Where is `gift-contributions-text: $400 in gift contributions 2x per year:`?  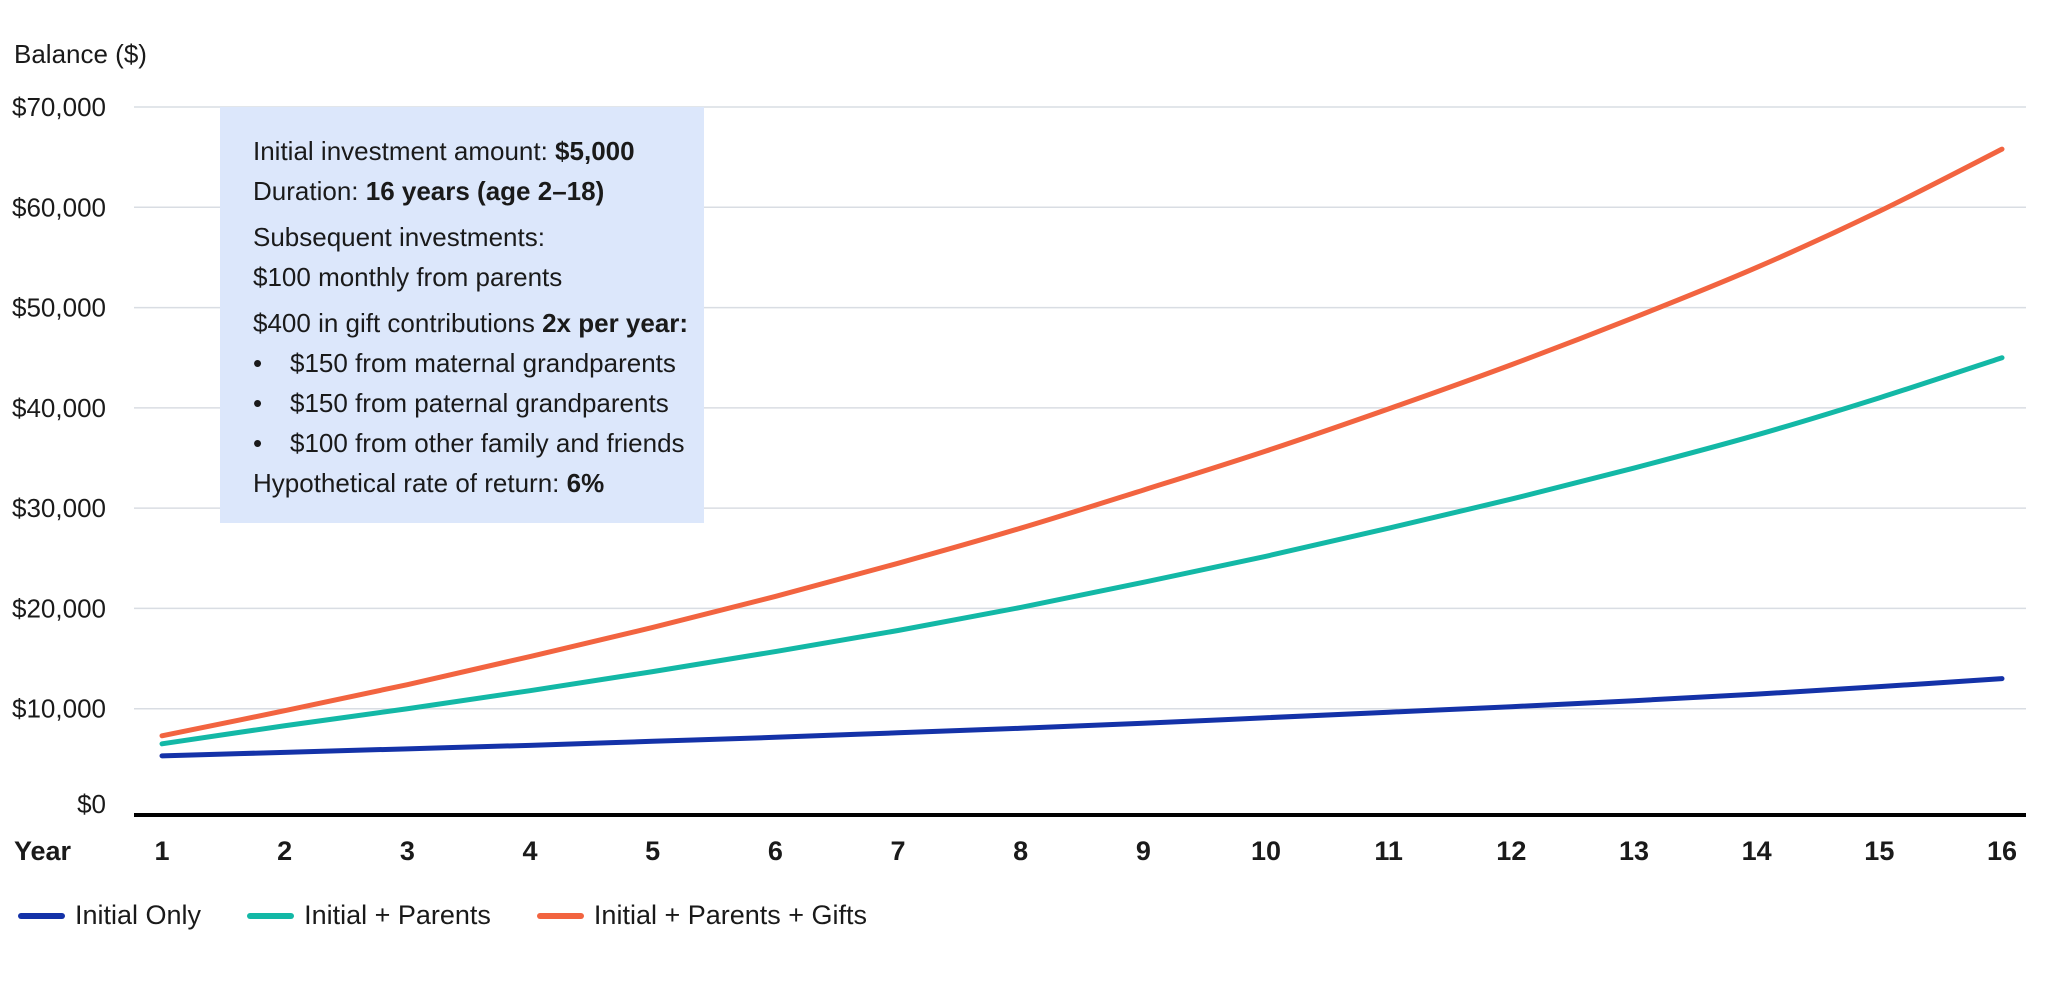 gift-contributions-text: $400 in gift contributions 2x per year: is located at coordinates (471, 323).